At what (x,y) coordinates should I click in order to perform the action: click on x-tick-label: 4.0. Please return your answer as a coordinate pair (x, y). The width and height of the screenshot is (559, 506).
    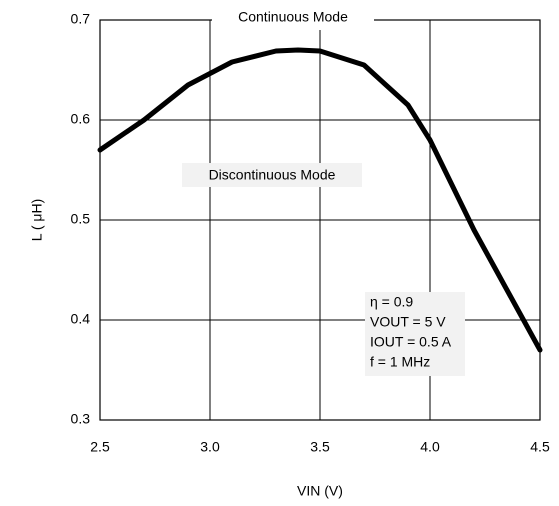
    Looking at the image, I should click on (430, 447).